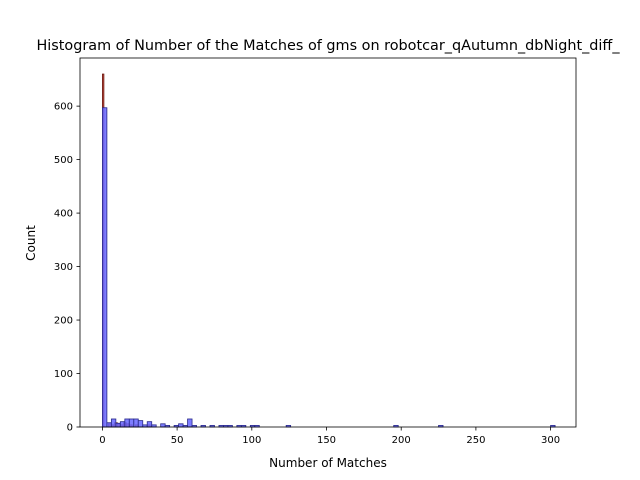  I want to click on x-tick-label: 100, so click(251, 440).